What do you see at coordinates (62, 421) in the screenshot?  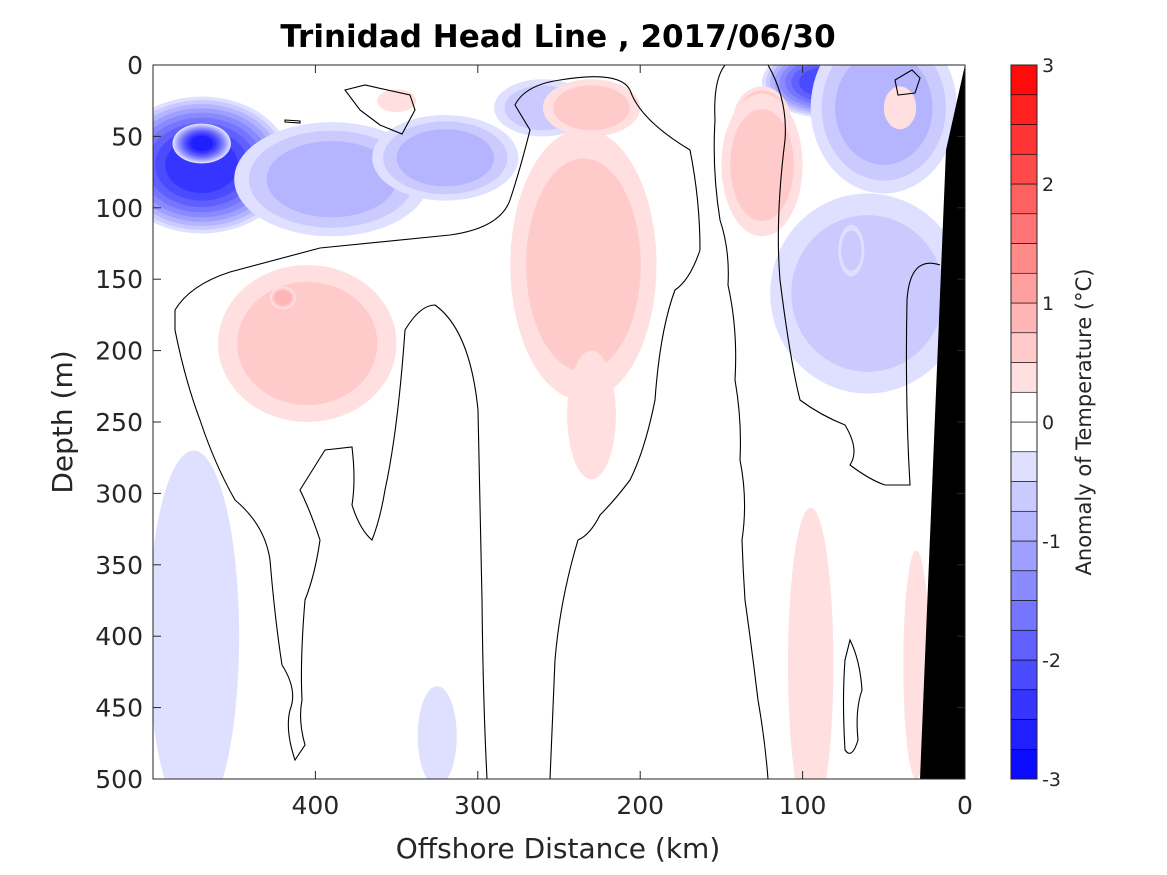 I see `y-axis-label: Depth (m)` at bounding box center [62, 421].